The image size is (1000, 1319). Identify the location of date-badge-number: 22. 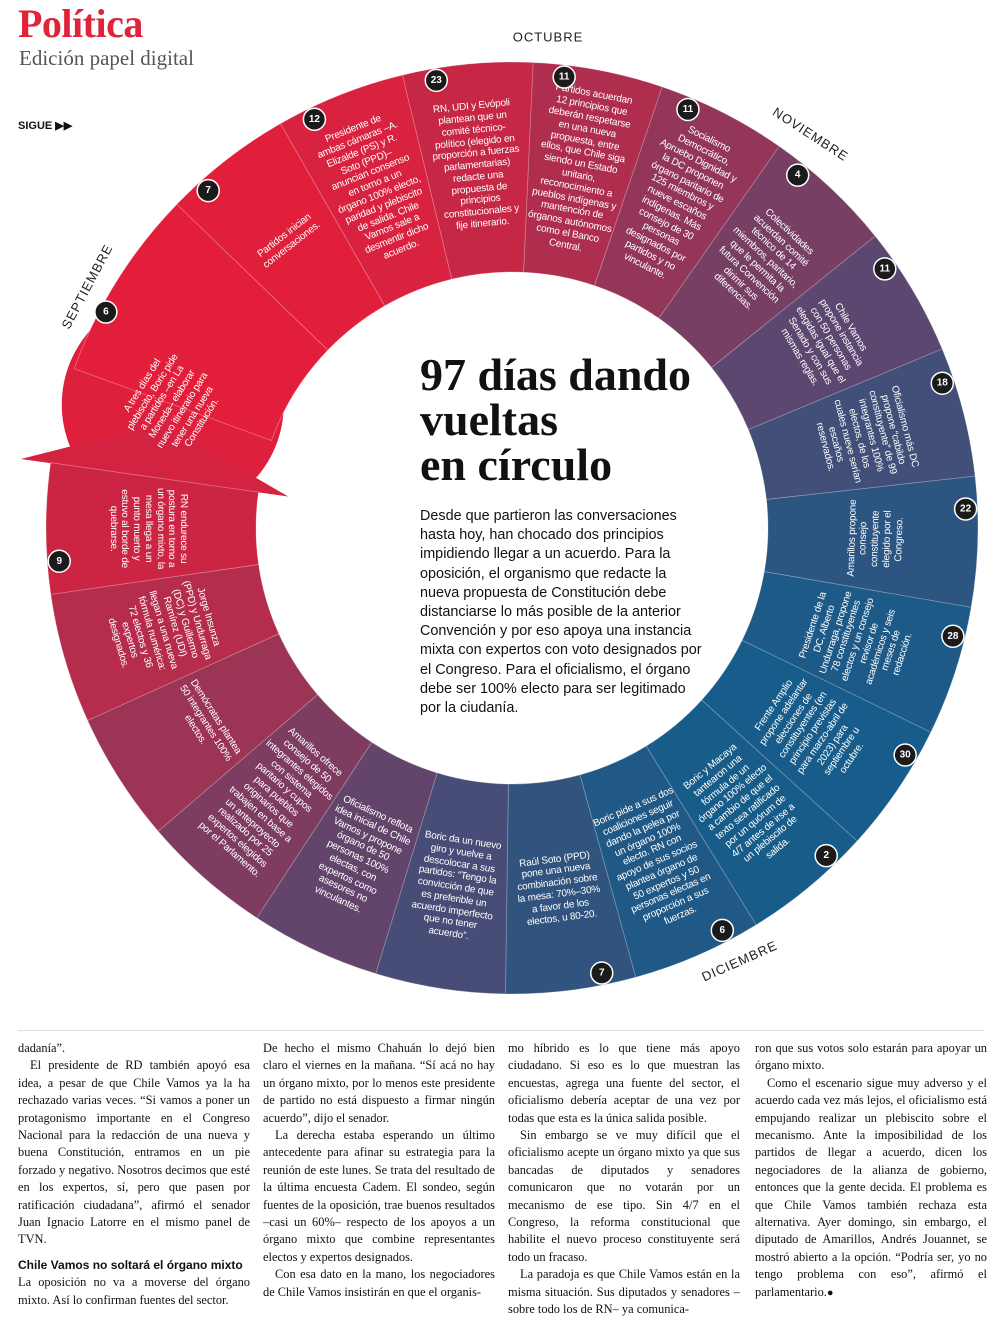
(966, 508).